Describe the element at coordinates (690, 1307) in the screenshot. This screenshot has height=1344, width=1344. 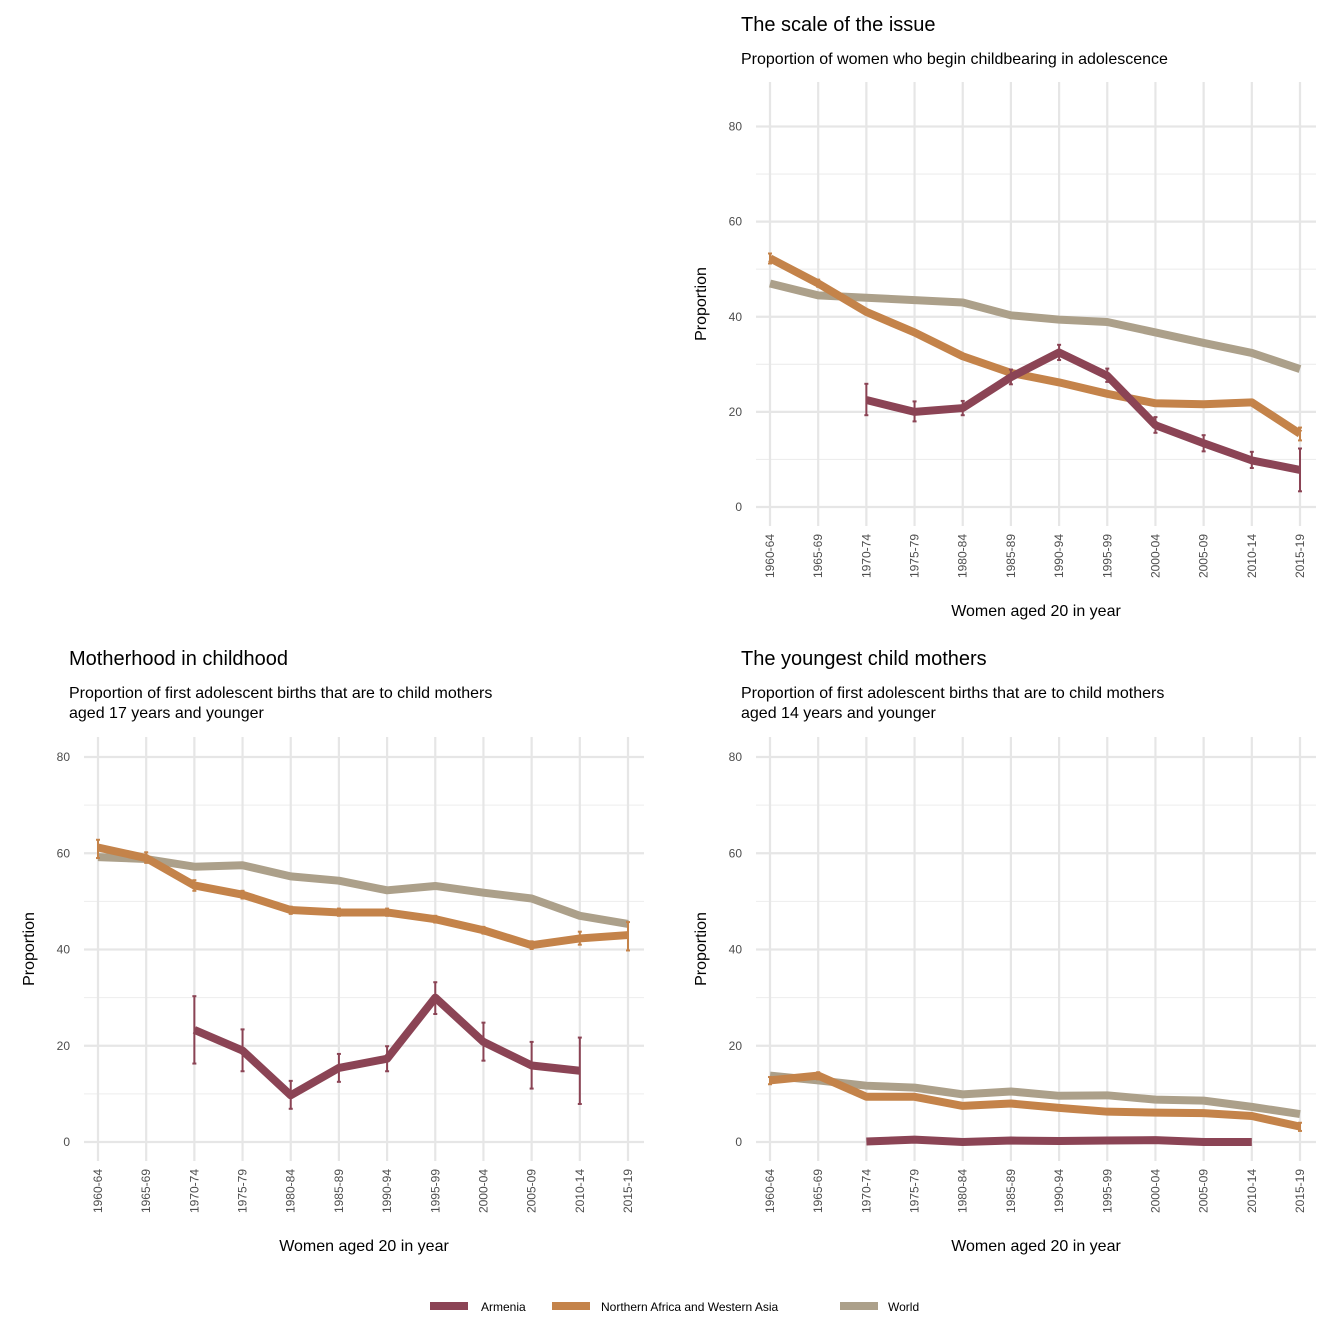
I see `legend-label: Northern Africa and Western Asia` at that location.